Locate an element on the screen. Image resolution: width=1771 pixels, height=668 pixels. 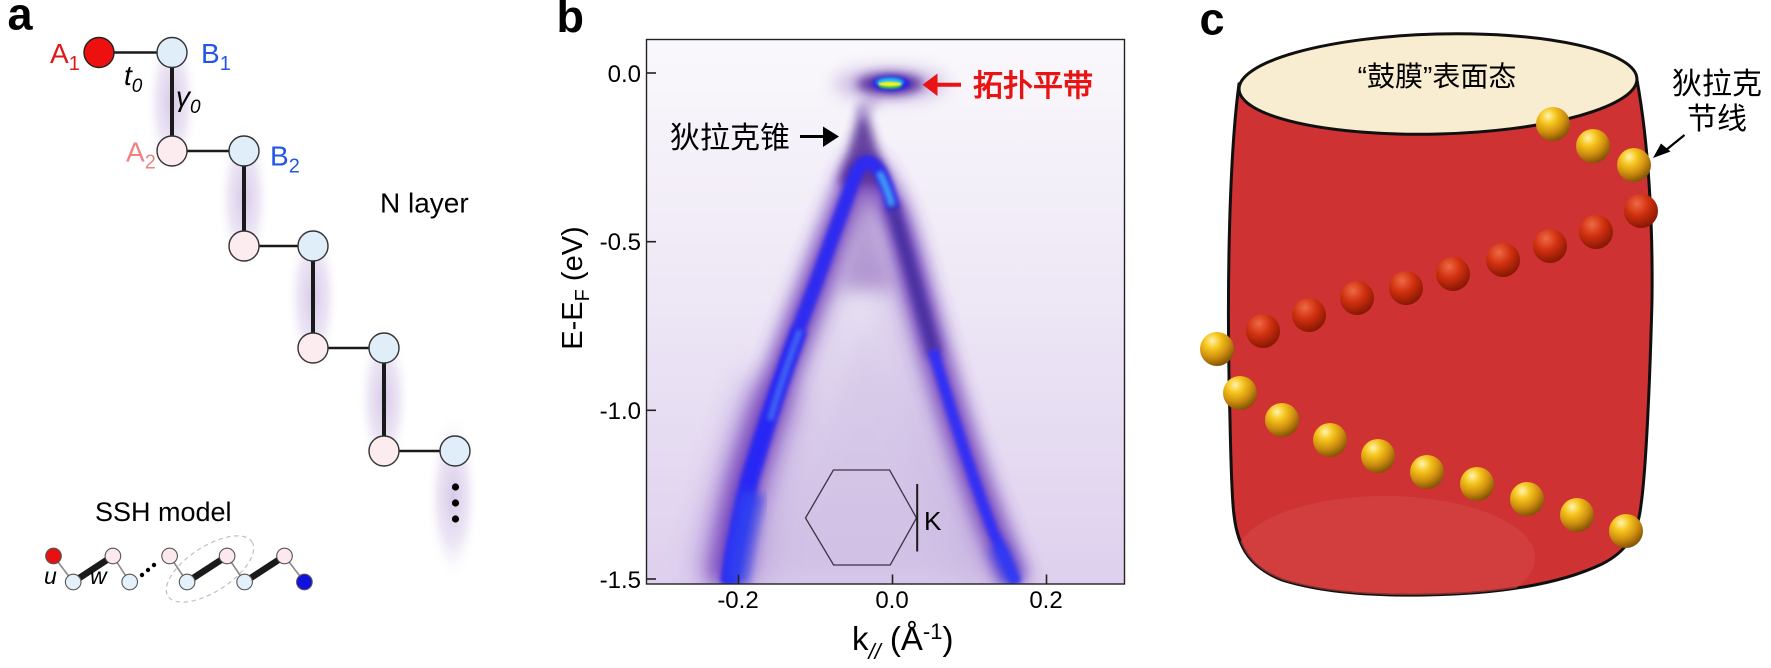
svg-text: K is located at coordinates (933, 521).